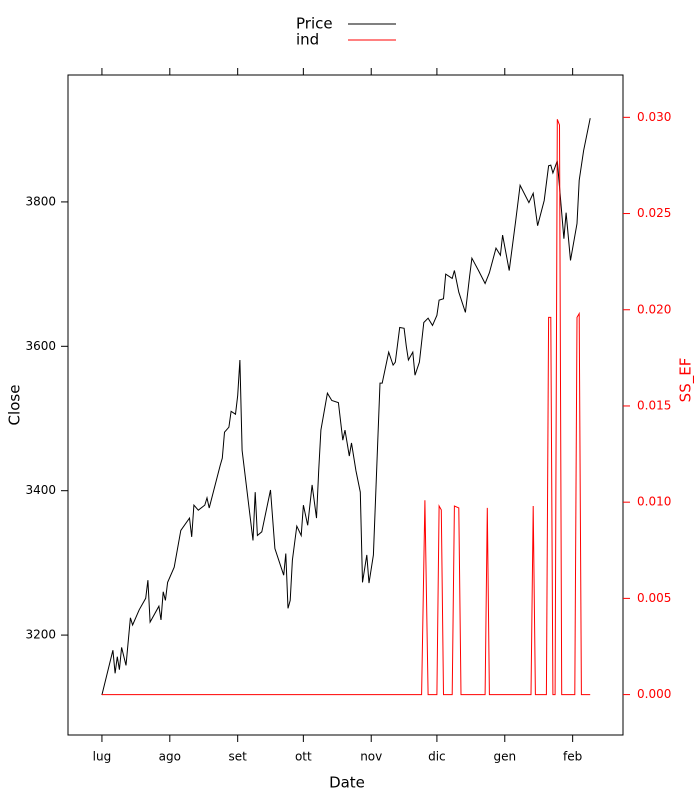 The height and width of the screenshot is (805, 700). I want to click on y2-tick-label: 0.020, so click(654, 309).